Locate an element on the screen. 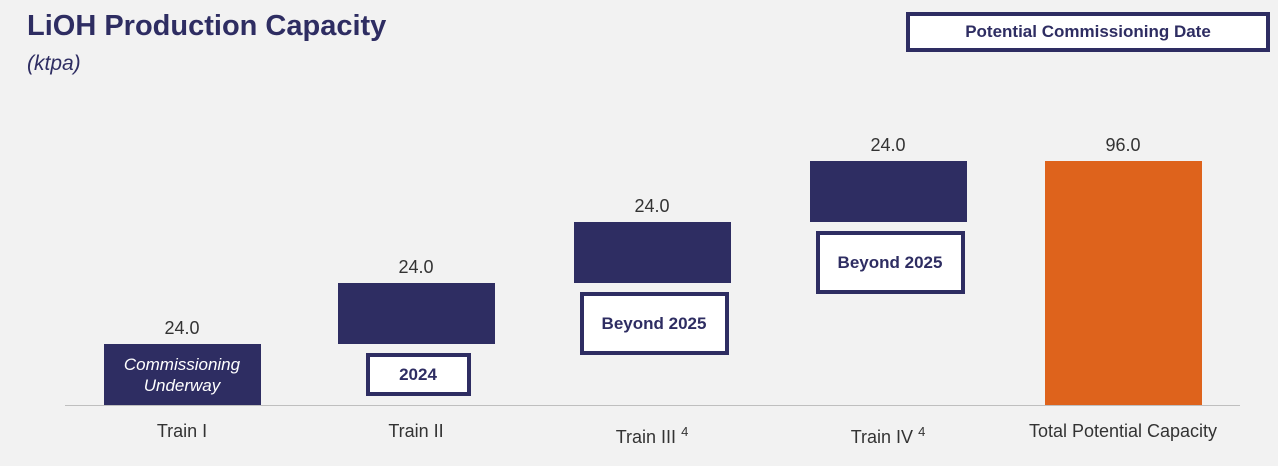 The image size is (1278, 466). chart-title: LiOH Production Capacity is located at coordinates (207, 26).